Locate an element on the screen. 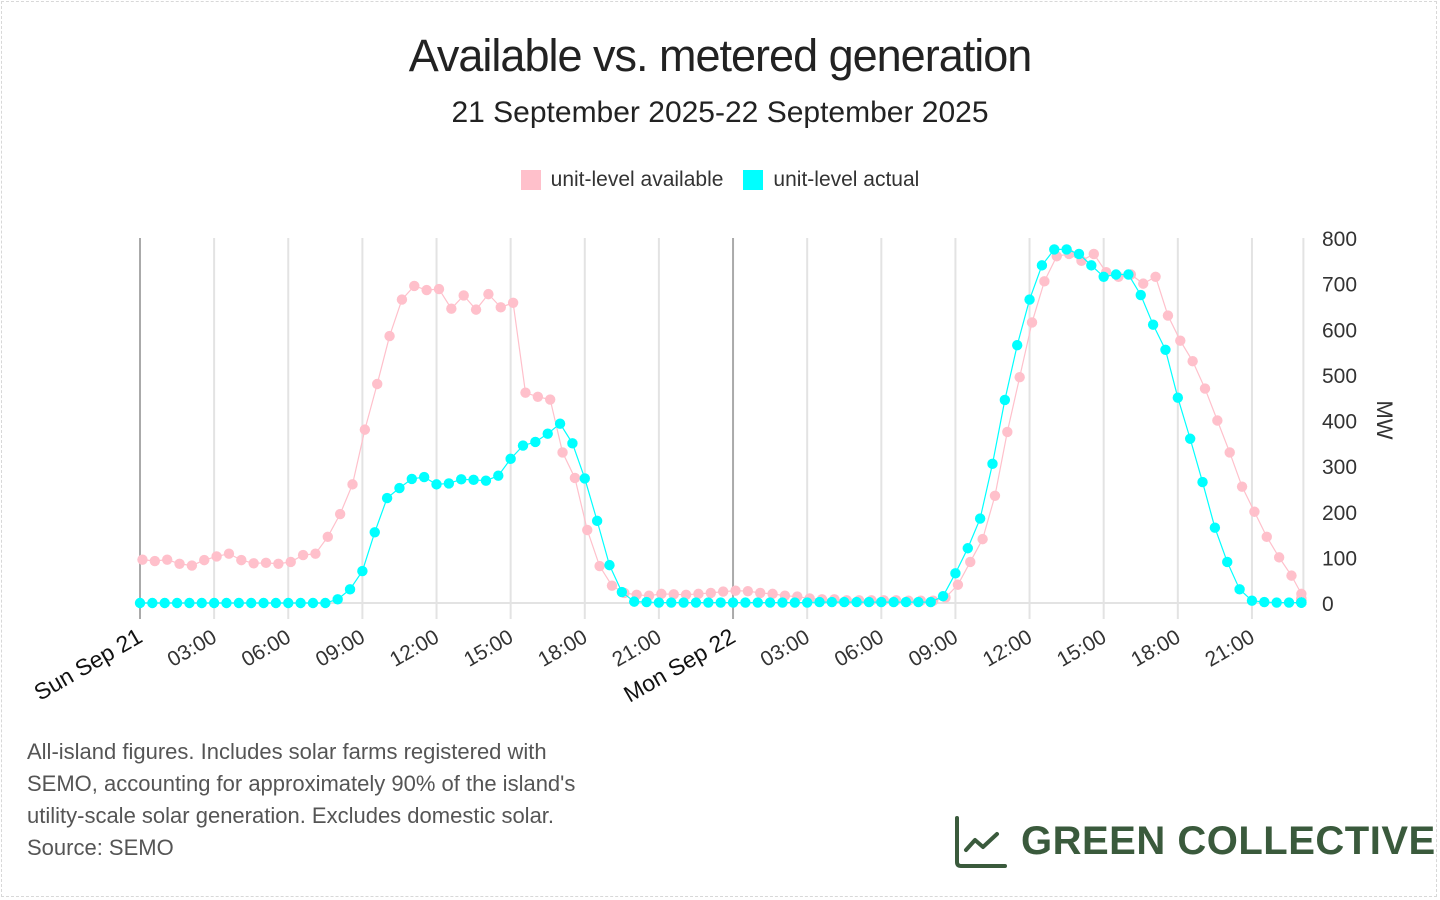  legend-item-available: unit-level available is located at coordinates (621, 180).